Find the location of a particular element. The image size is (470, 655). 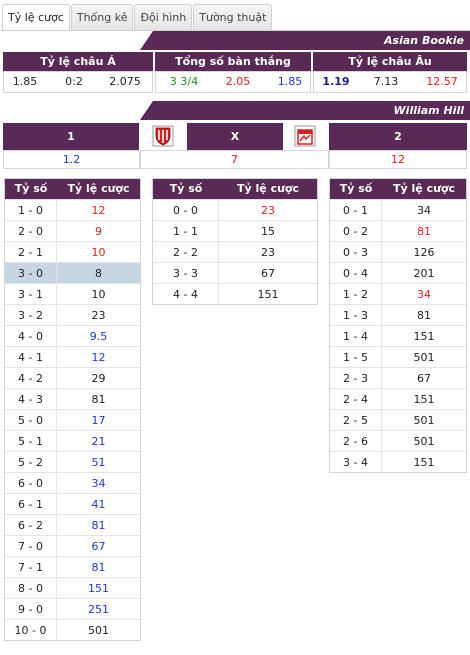

odds-cell: 41 is located at coordinates (98, 504).